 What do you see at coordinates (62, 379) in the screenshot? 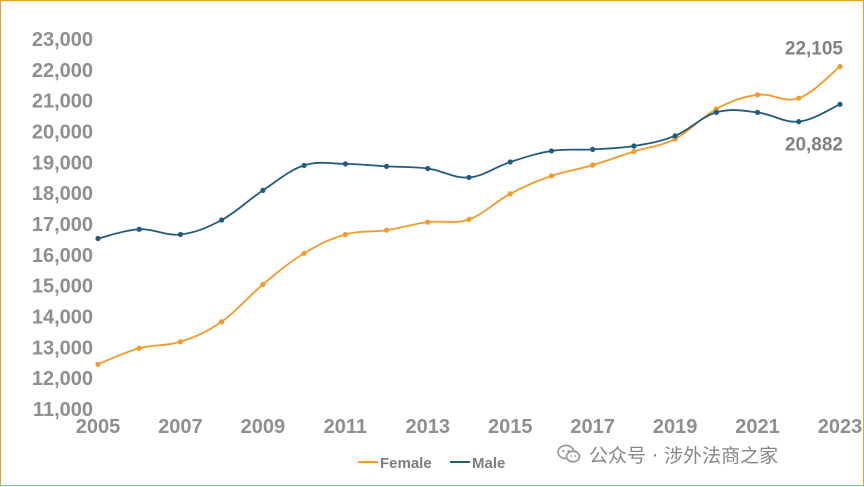
I see `y-tick-label: 12,000` at bounding box center [62, 379].